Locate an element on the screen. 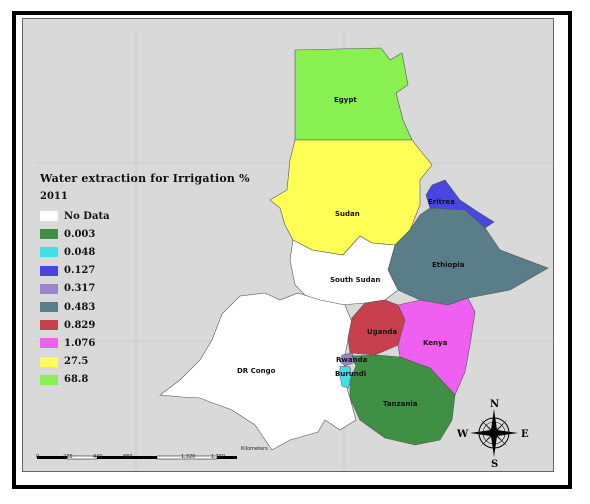 Image resolution: width=590 pixels, height=504 pixels. scale-tick-5: 1,760 is located at coordinates (218, 457).